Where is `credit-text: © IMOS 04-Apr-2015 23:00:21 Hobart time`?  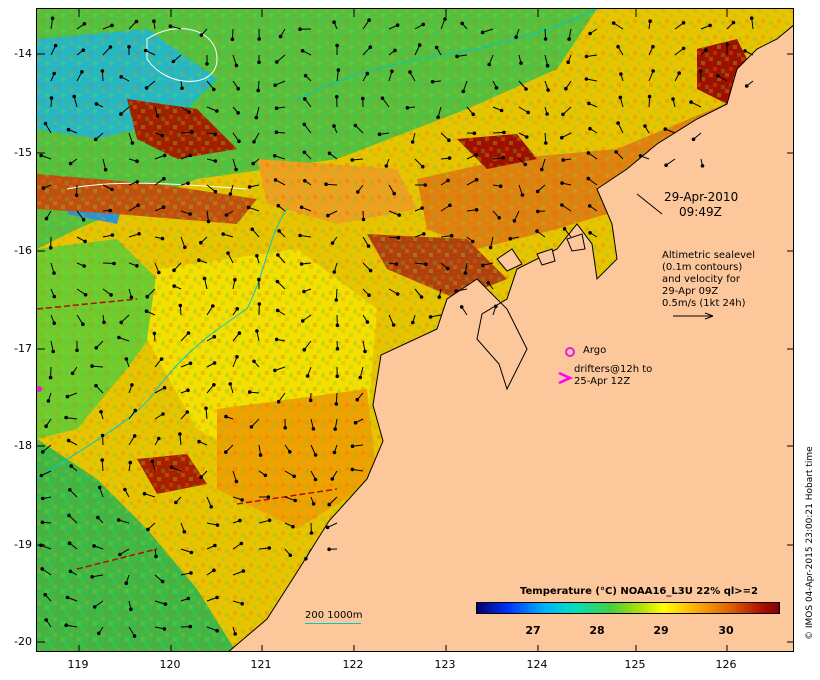
credit-text: © IMOS 04-Apr-2015 23:00:21 Hobart time is located at coordinates (810, 543).